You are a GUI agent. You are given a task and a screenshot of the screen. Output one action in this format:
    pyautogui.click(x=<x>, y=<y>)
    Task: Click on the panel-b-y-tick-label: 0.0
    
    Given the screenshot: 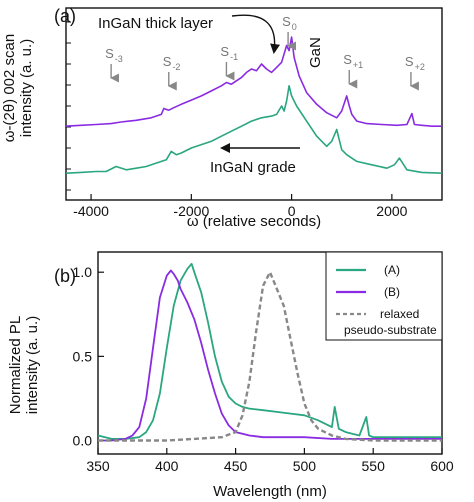 What is the action you would take?
    pyautogui.click(x=83, y=441)
    